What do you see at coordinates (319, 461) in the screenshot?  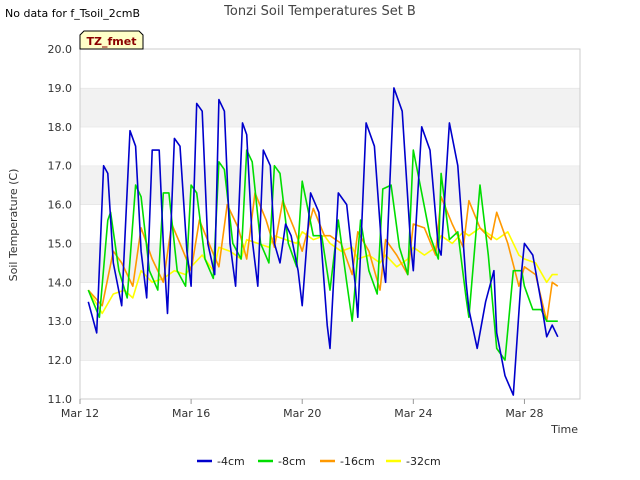 I see `legend: -4cm -8cm -16cm -32cm` at bounding box center [319, 461].